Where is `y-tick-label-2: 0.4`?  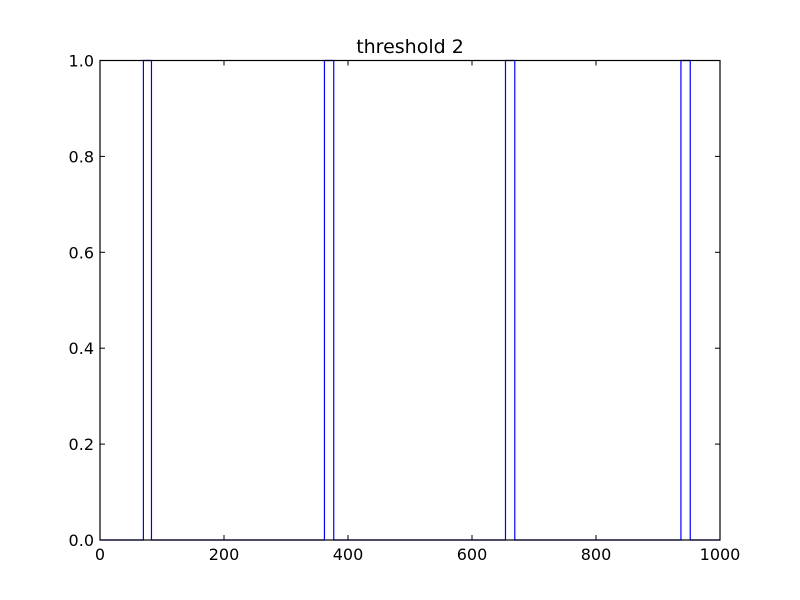
y-tick-label-2: 0.4 is located at coordinates (81, 348).